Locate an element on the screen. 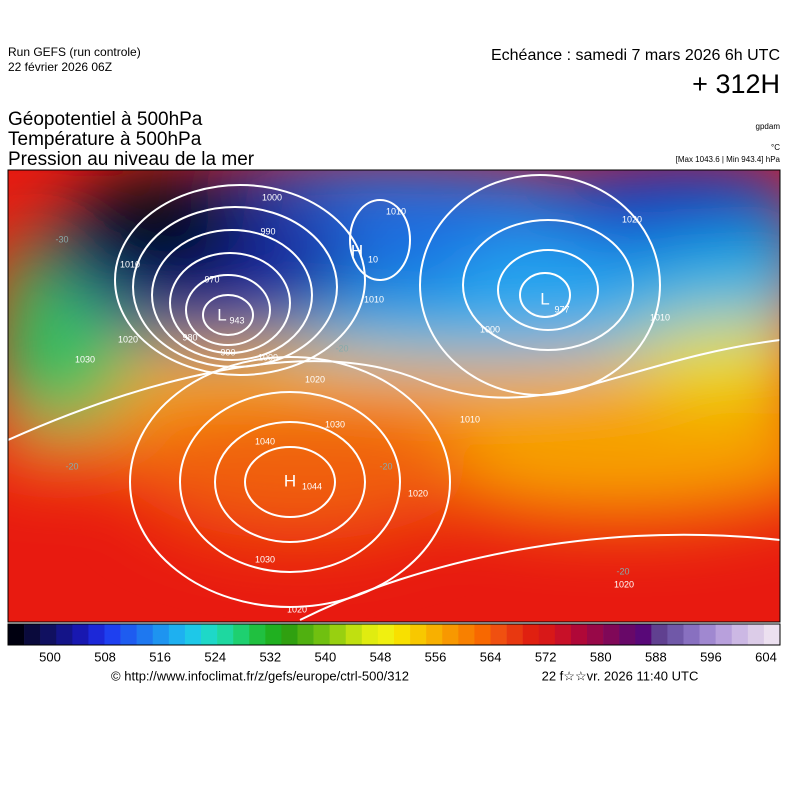 The width and height of the screenshot is (788, 789). low-value: 977 is located at coordinates (561, 309).